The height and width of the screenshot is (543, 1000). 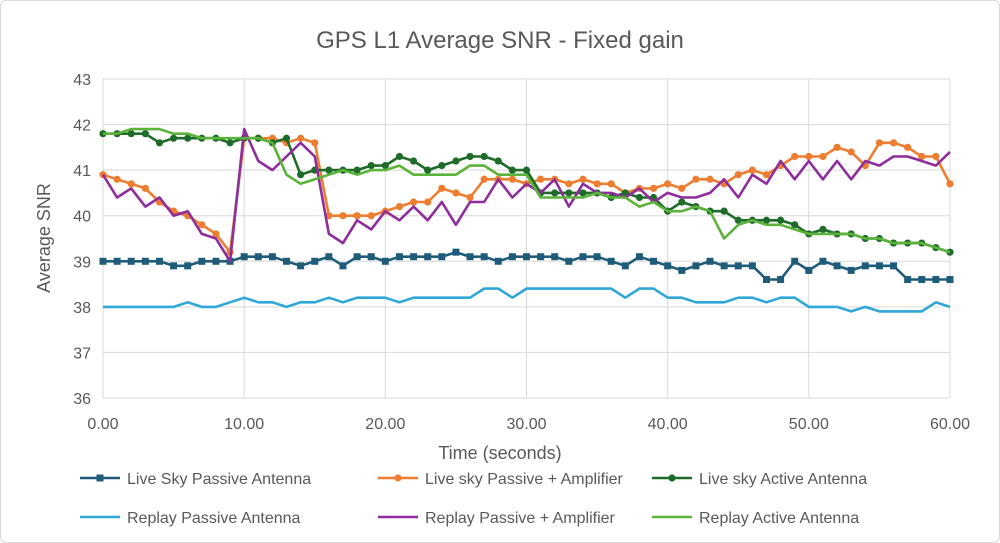 What do you see at coordinates (497, 518) in the screenshot?
I see `legend-item: Replay Passive + Amplifier` at bounding box center [497, 518].